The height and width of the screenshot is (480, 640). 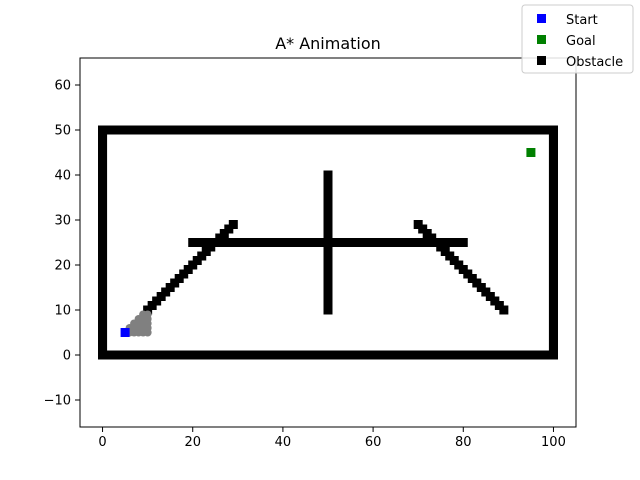 What do you see at coordinates (582, 20) in the screenshot?
I see `legend-start-label: Start` at bounding box center [582, 20].